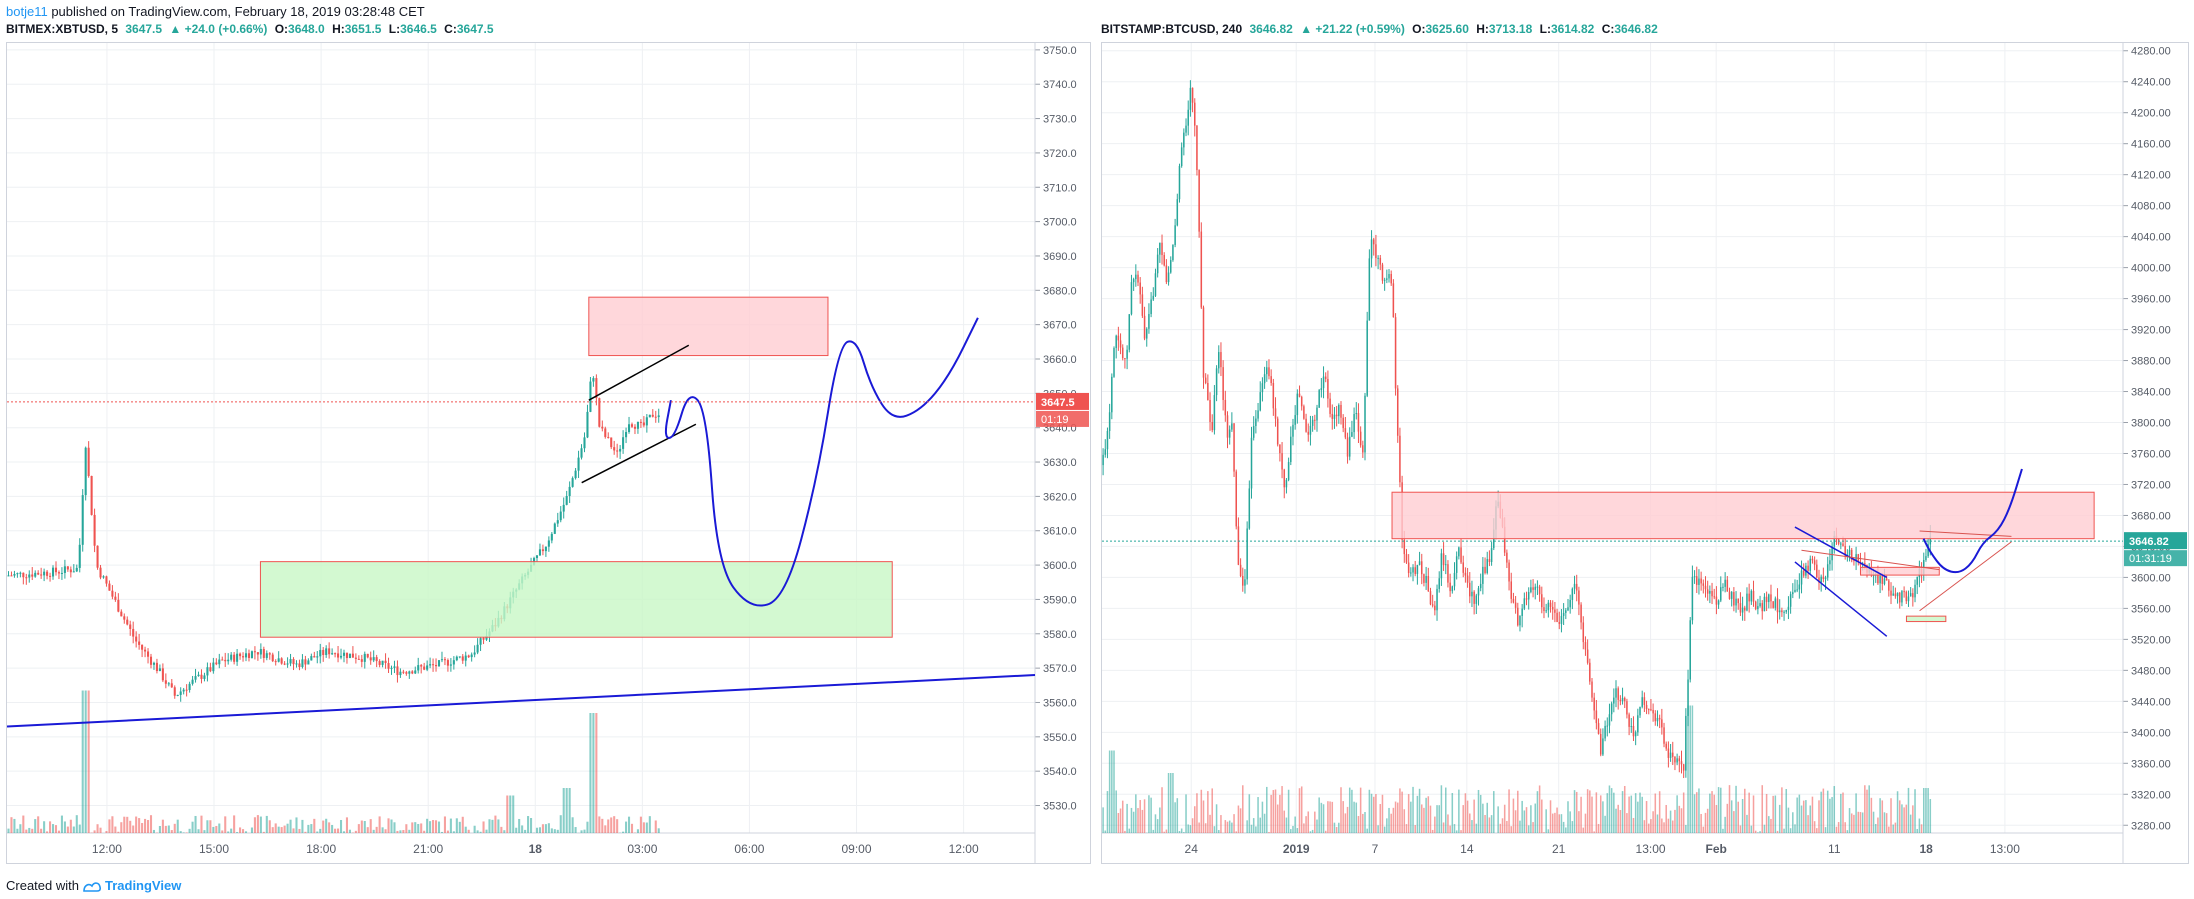 Image resolution: width=2194 pixels, height=899 pixels. I want to click on left-symbol: BITMEX:XBTUSD, 5, so click(62, 29).